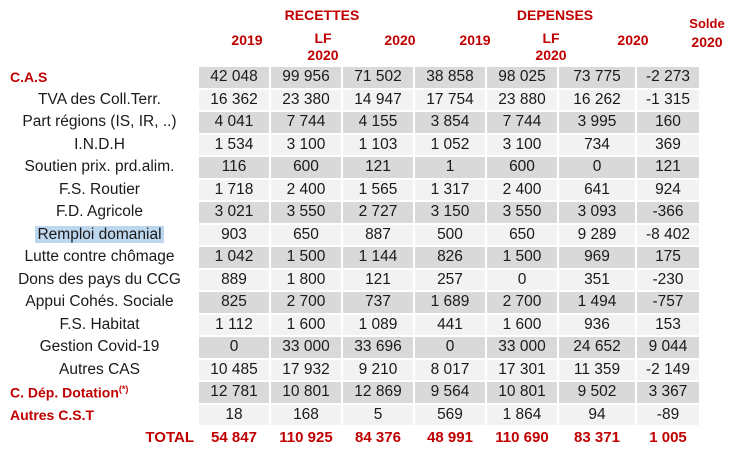 This screenshot has width=745, height=450. I want to click on value-cell: 600, so click(522, 167).